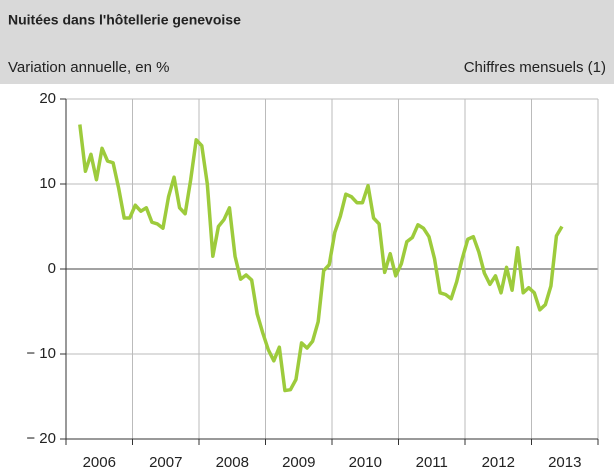 The height and width of the screenshot is (472, 614). Describe the element at coordinates (47, 183) in the screenshot. I see `y-tick-label: 10` at that location.